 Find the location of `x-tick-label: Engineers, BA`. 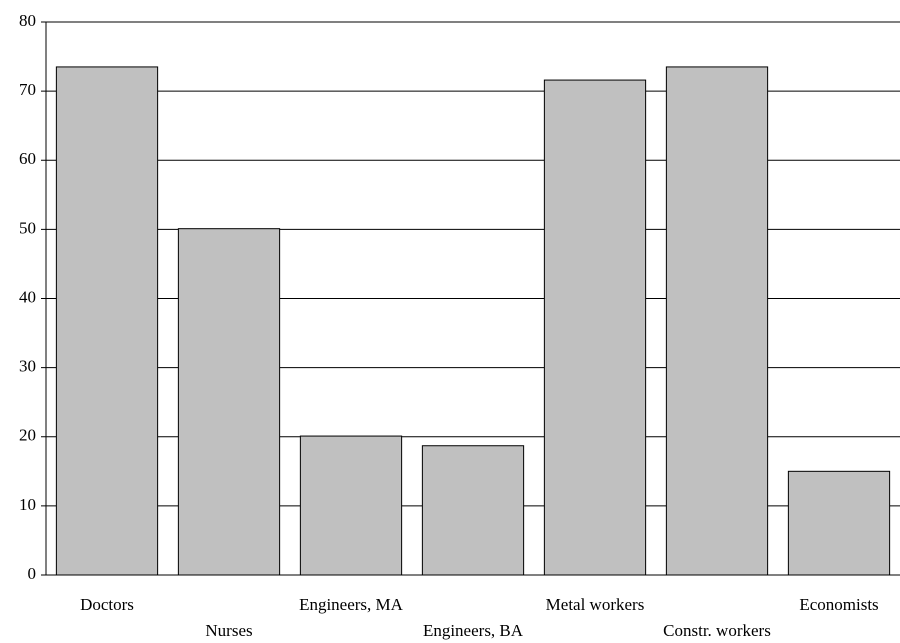

x-tick-label: Engineers, BA is located at coordinates (473, 630).